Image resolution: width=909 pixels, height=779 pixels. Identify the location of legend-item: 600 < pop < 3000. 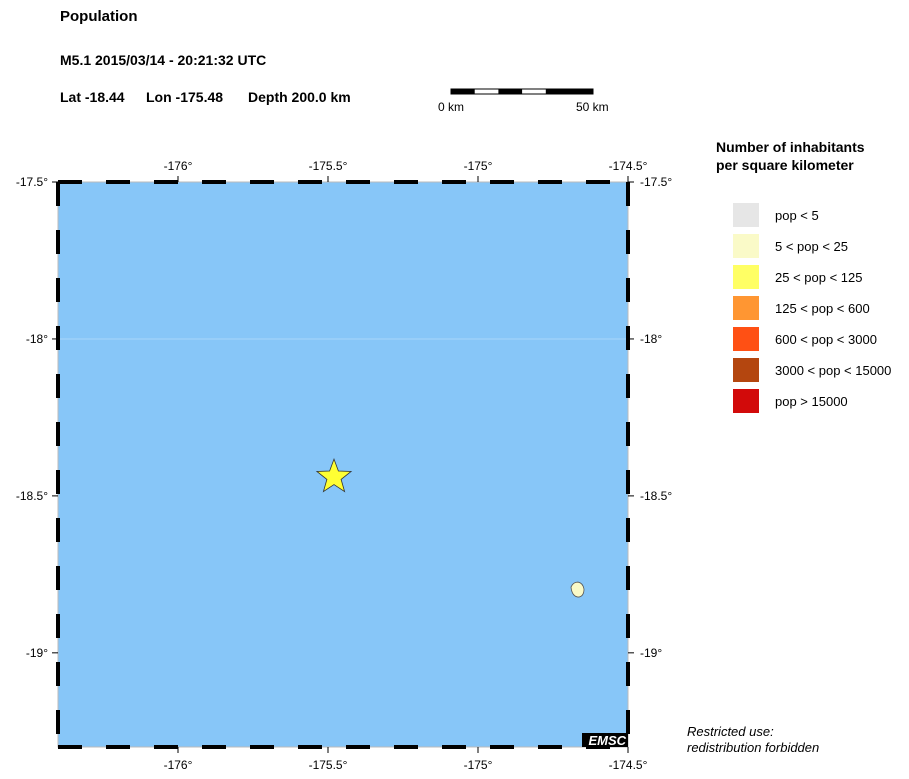
(805, 339).